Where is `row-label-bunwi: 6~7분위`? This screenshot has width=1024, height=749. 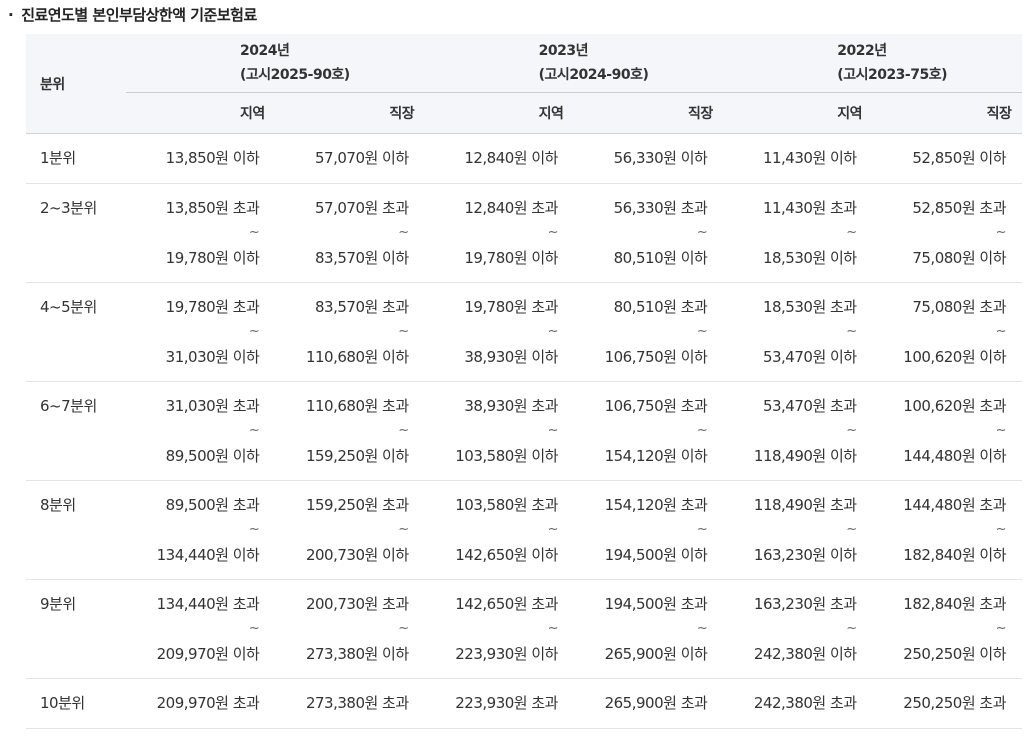
row-label-bunwi: 6~7분위 is located at coordinates (76, 431).